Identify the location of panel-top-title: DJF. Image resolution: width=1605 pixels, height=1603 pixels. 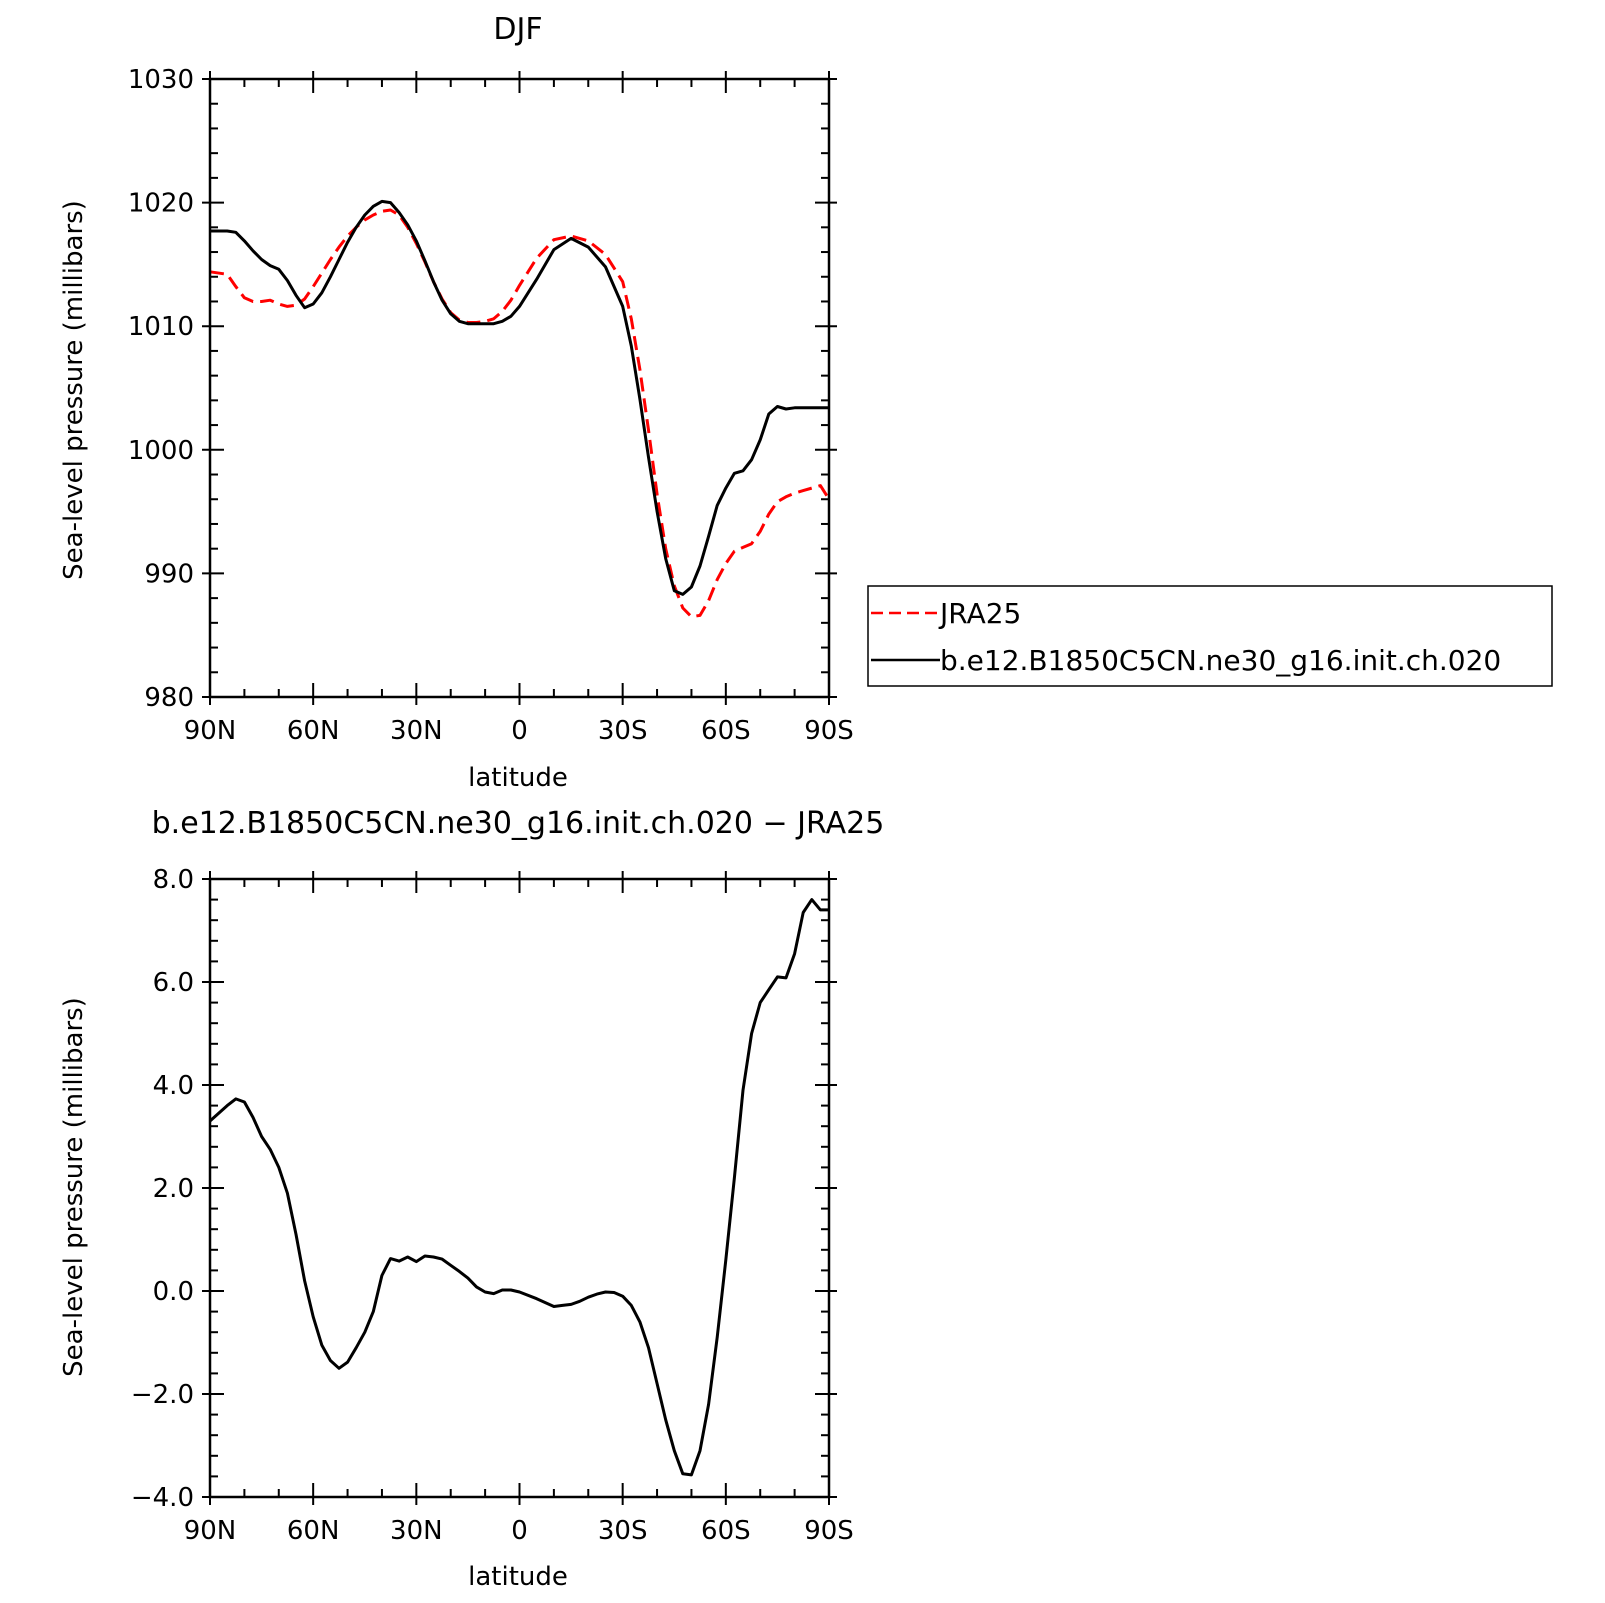
(517, 29).